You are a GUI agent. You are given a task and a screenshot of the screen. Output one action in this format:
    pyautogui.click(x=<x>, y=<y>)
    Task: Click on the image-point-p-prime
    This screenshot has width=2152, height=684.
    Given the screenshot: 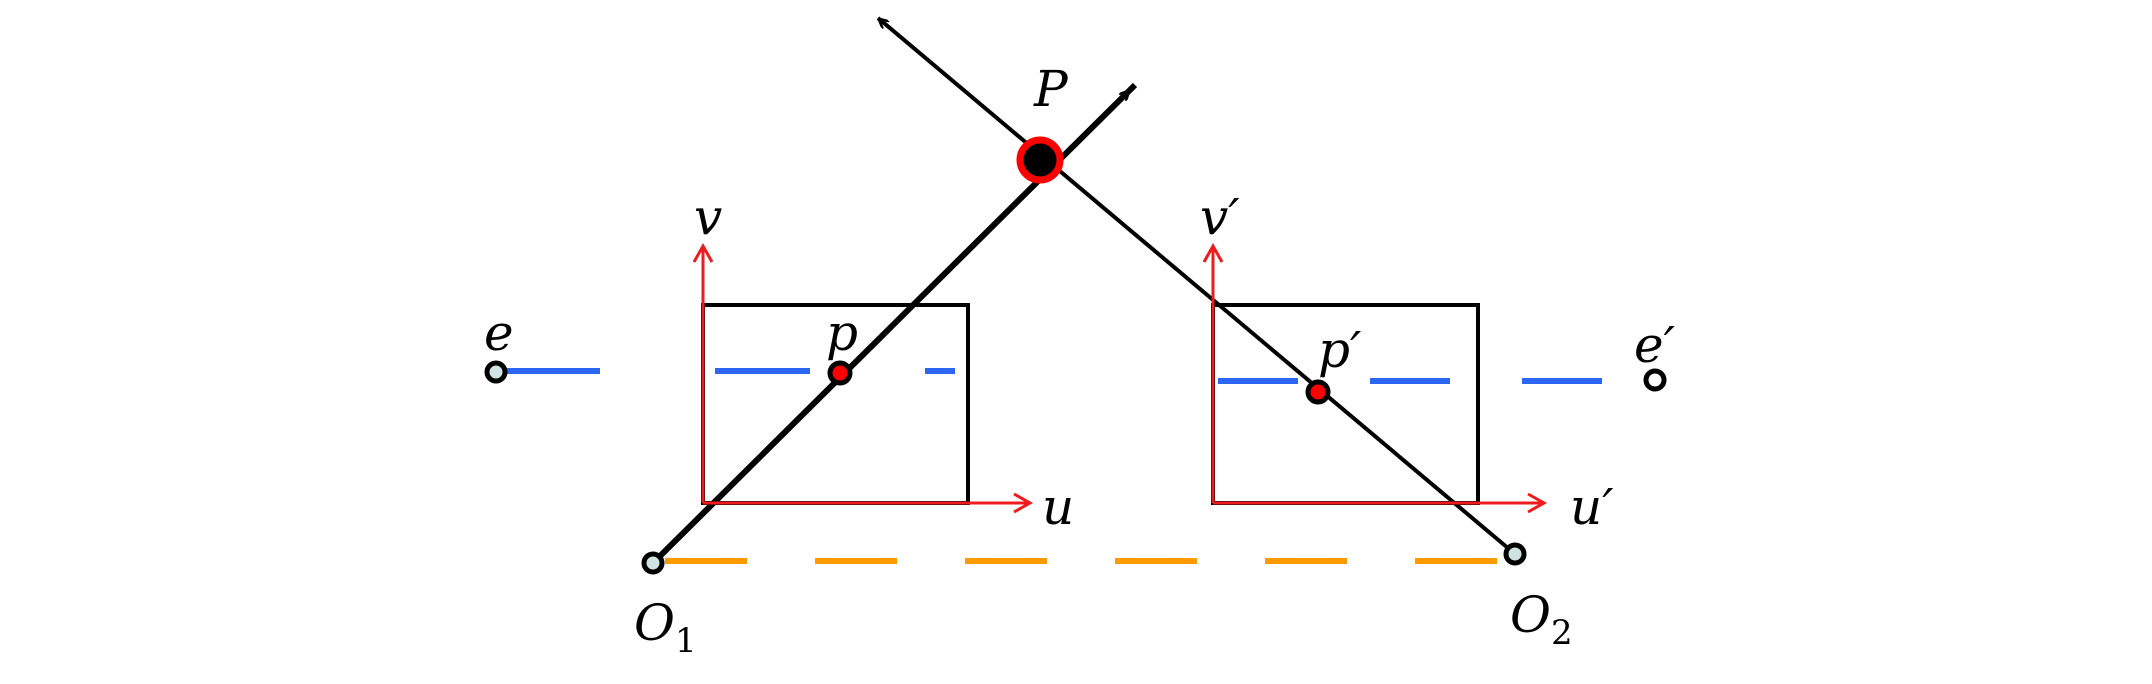 What is the action you would take?
    pyautogui.click(x=1318, y=392)
    